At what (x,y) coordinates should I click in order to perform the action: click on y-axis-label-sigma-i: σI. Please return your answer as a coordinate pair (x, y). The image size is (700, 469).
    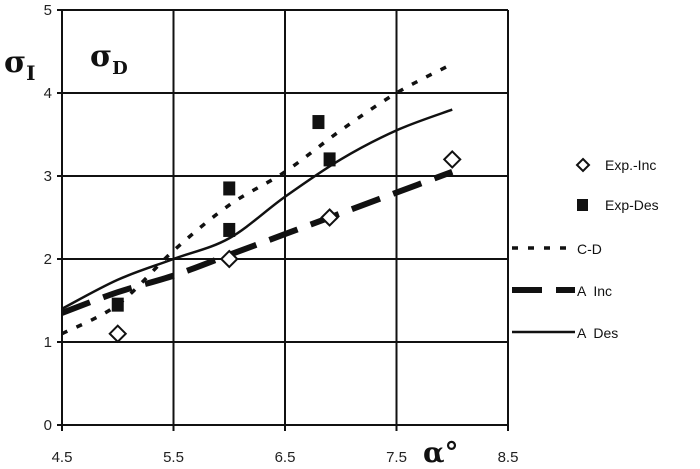
    Looking at the image, I should click on (19, 65).